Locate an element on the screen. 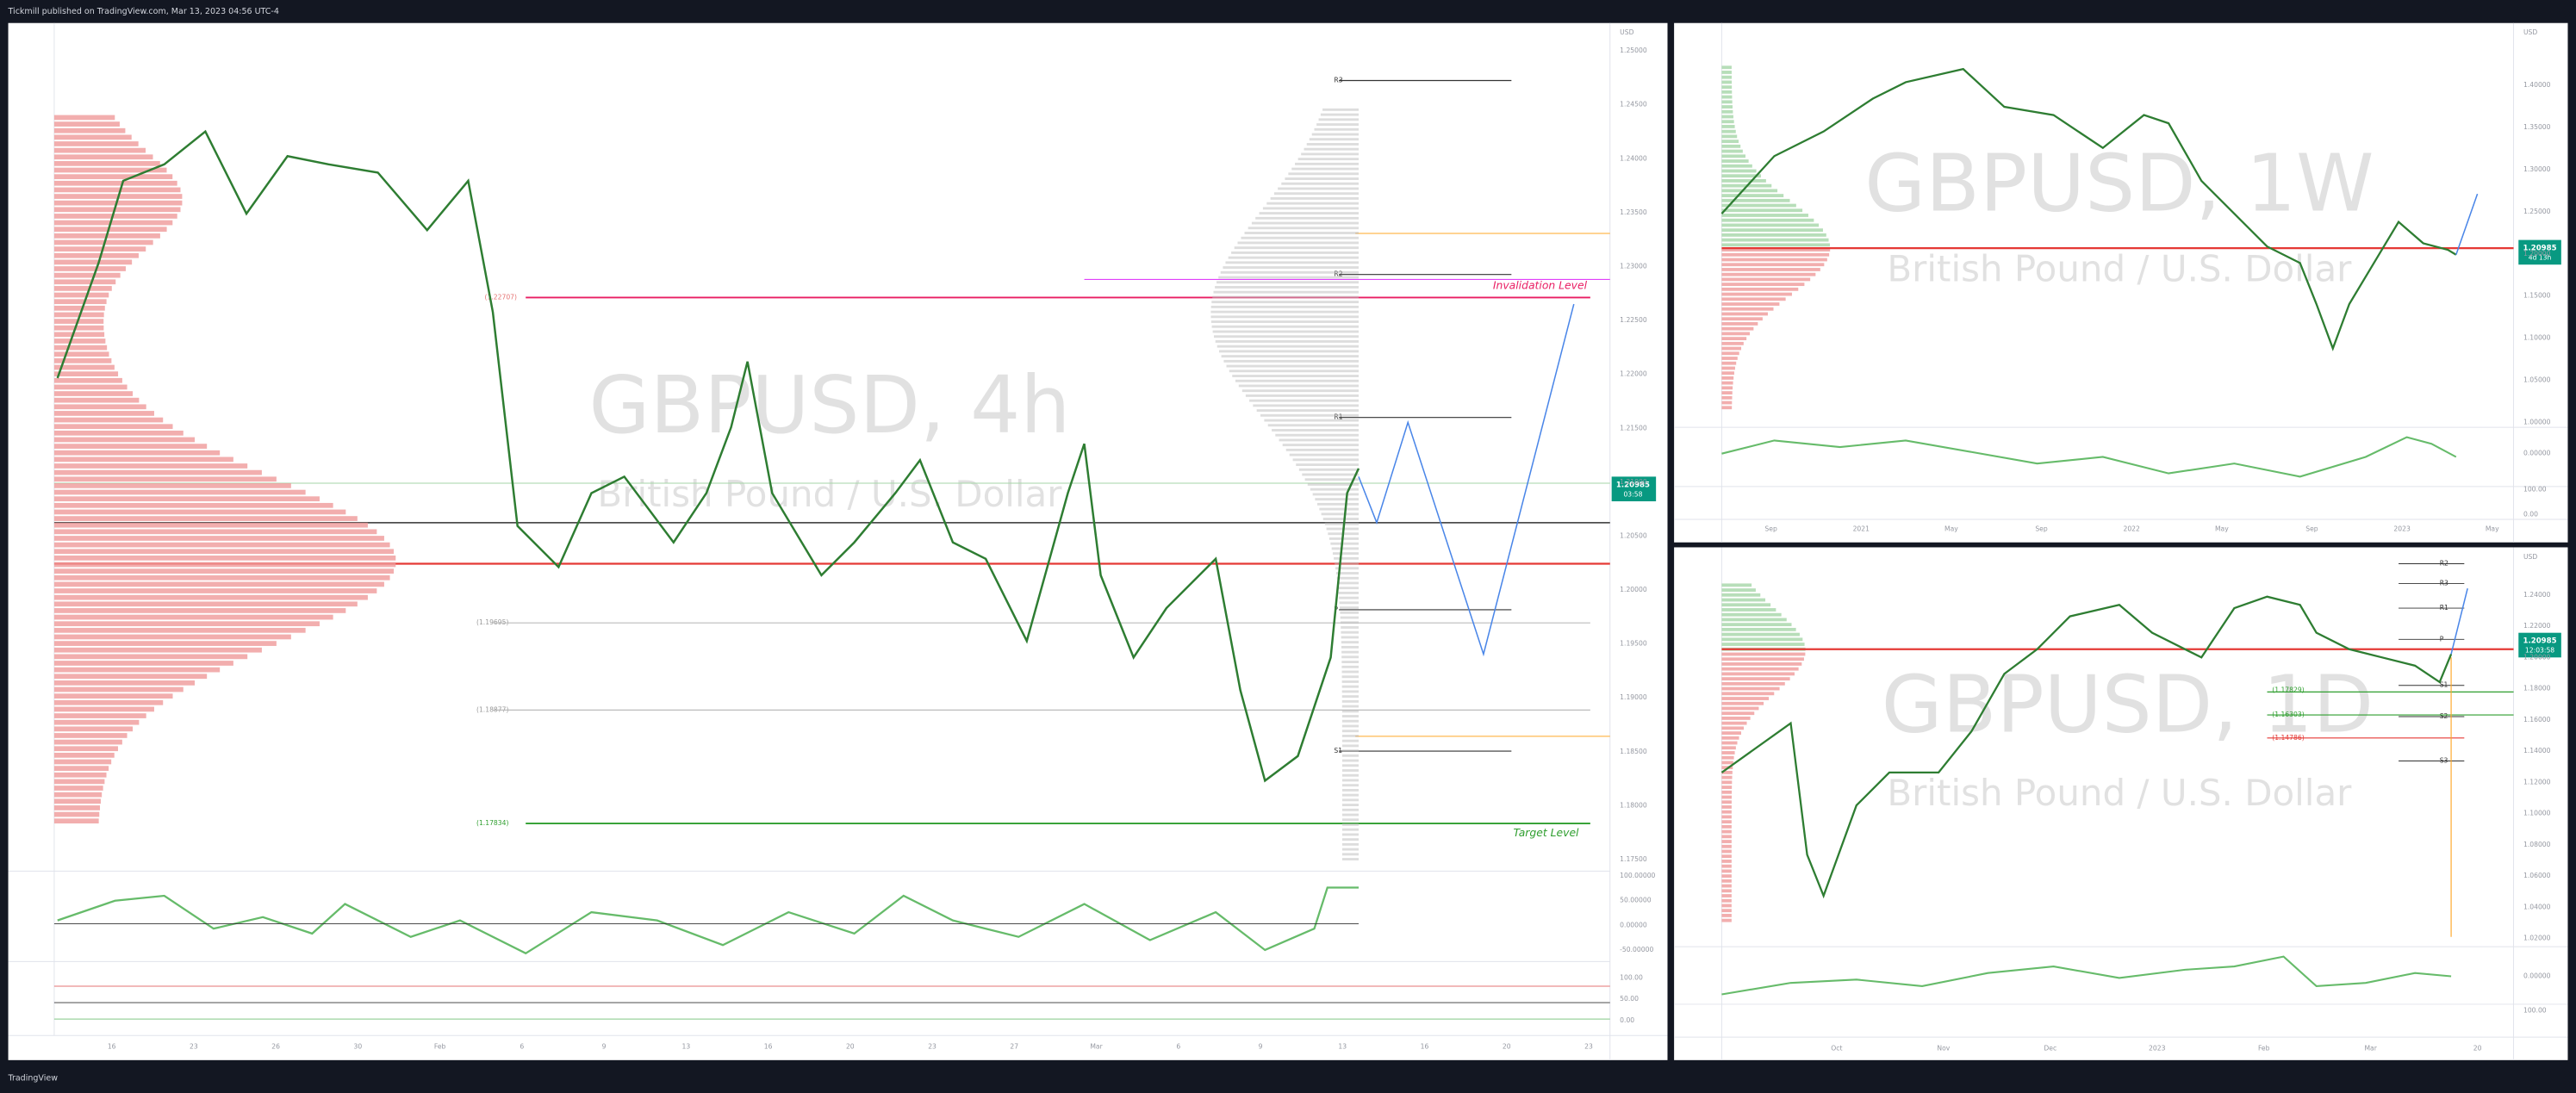 The width and height of the screenshot is (2576, 1093). y-axis-label: 1.02000 is located at coordinates (2537, 938).